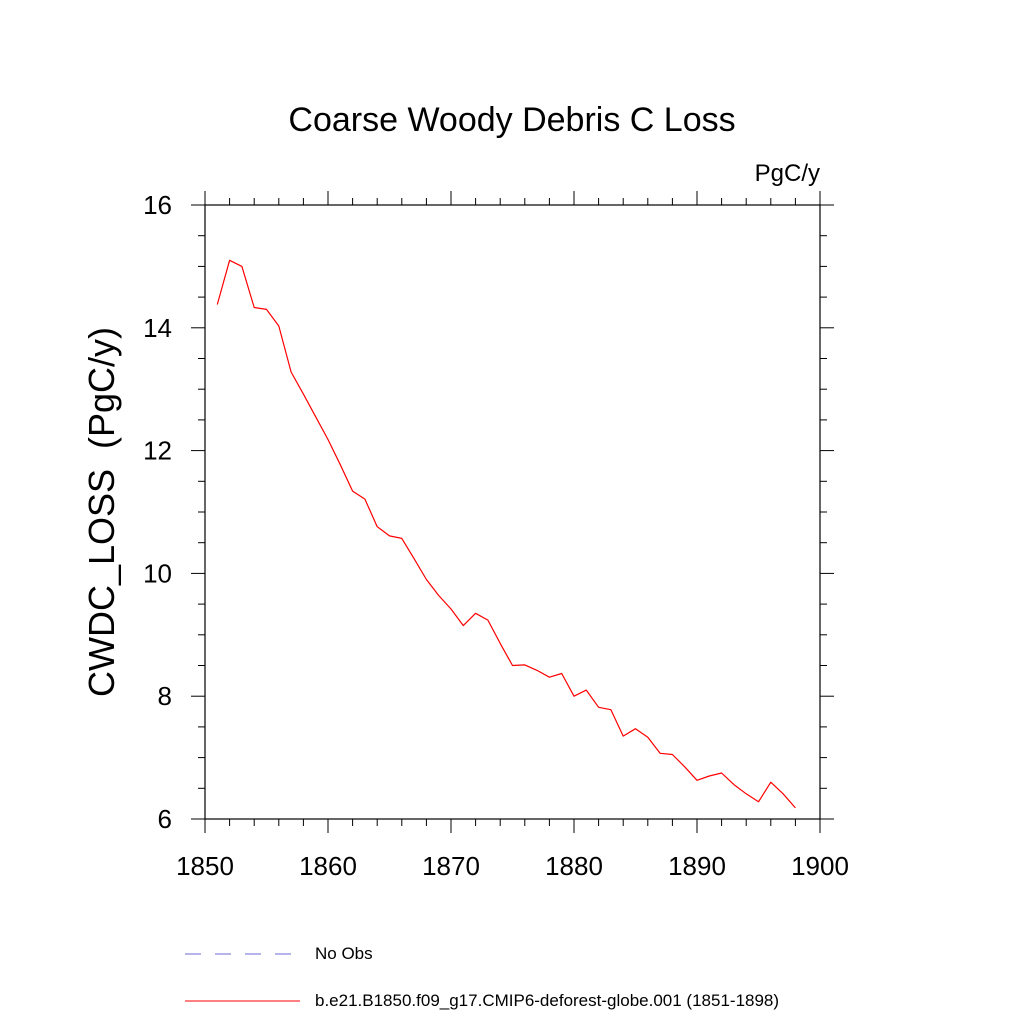  What do you see at coordinates (787, 173) in the screenshot?
I see `units-label: PgC/y` at bounding box center [787, 173].